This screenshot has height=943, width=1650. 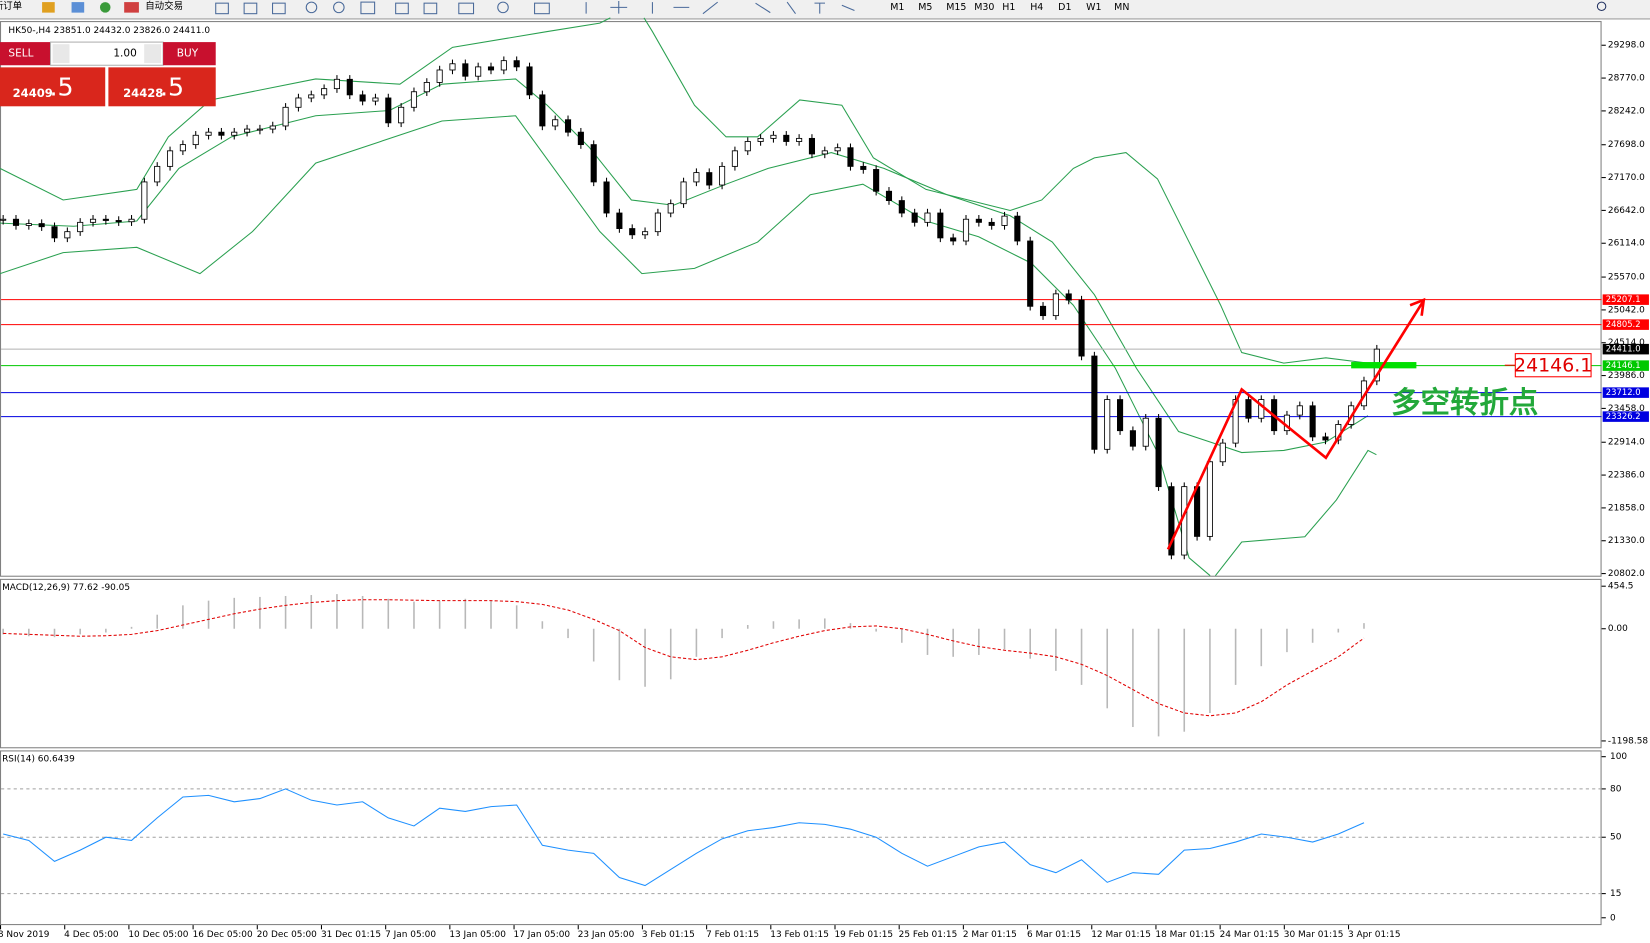 I want to click on toolbar-icons, so click(x=535, y=8).